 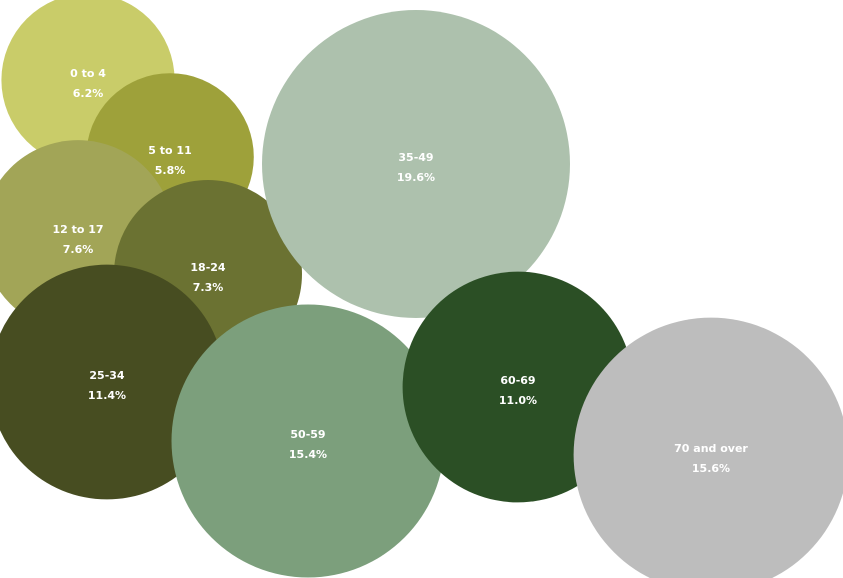 I want to click on bubble-value-25-34: 11.4%, so click(x=107, y=395).